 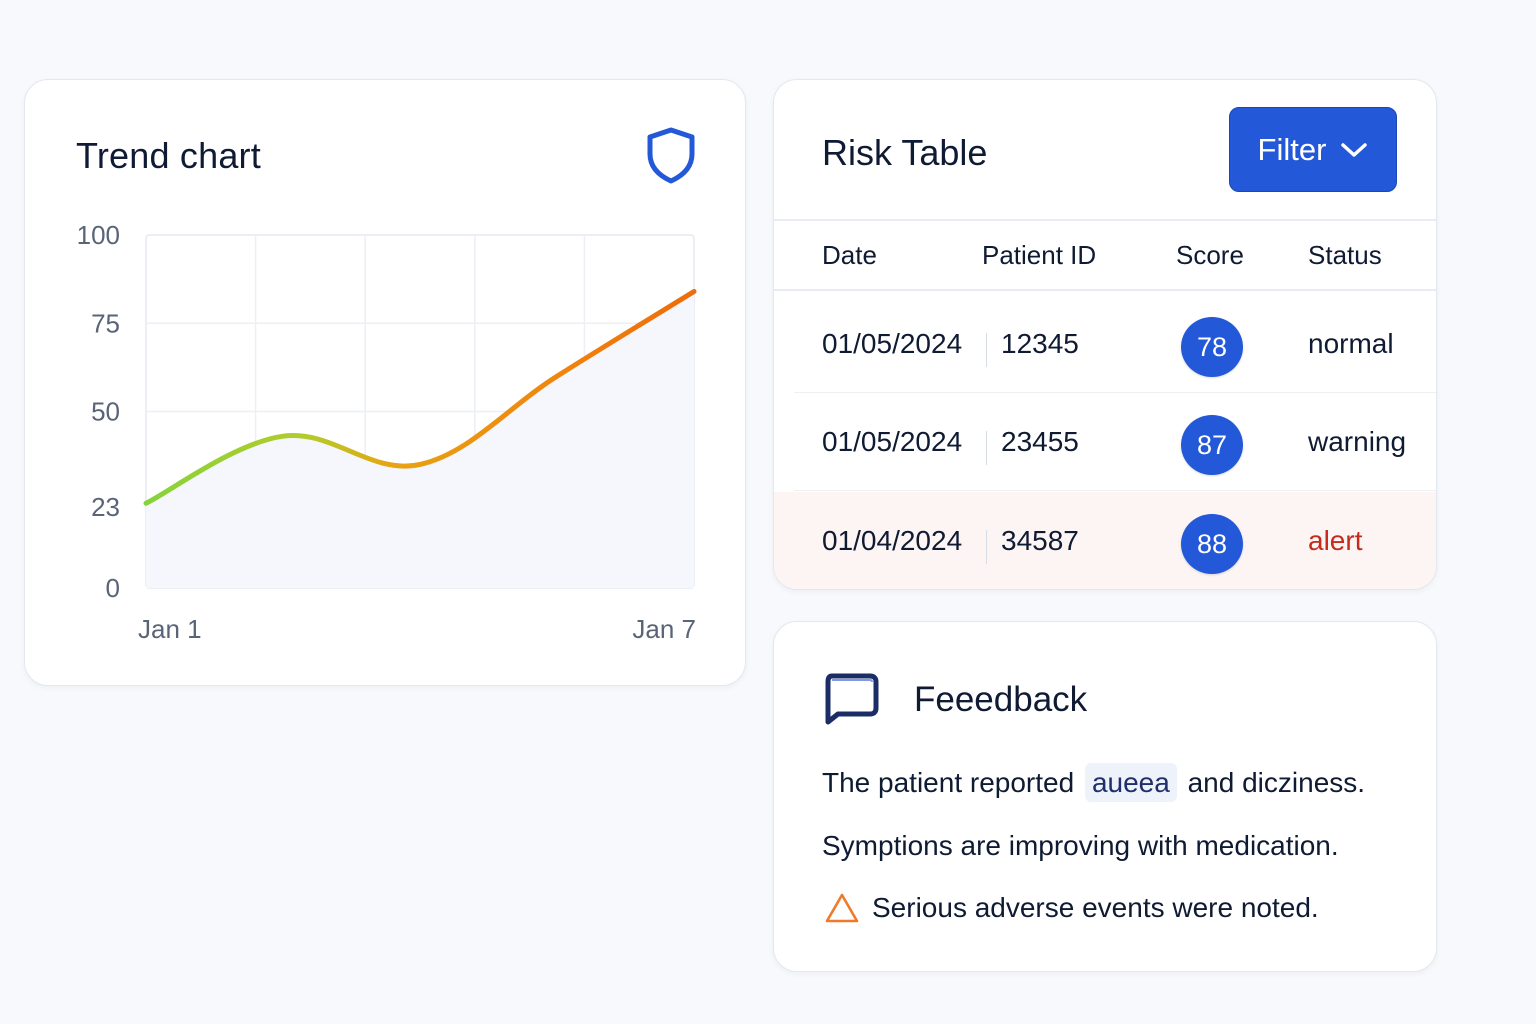 What do you see at coordinates (1210, 255) in the screenshot?
I see `column-header-score: Score` at bounding box center [1210, 255].